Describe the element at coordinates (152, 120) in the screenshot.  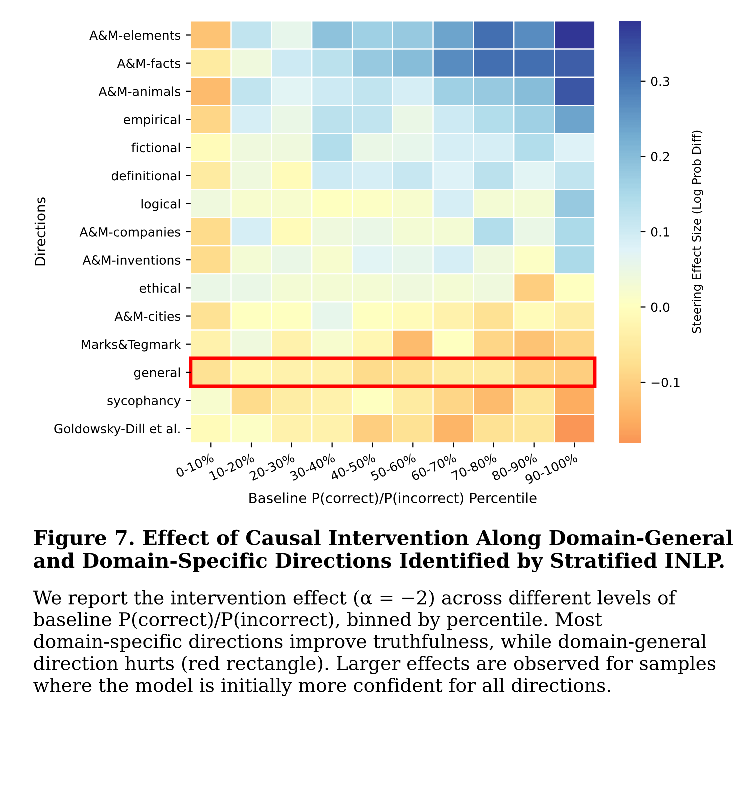
I see `y-tick-label: empirical` at that location.